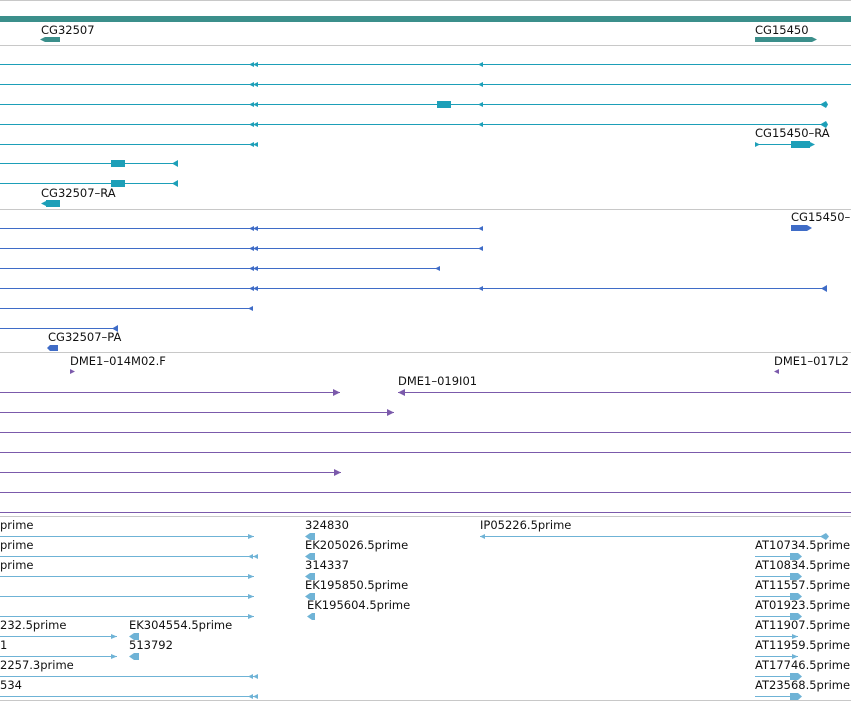  Describe the element at coordinates (327, 565) in the screenshot. I see `label-314337: 314337` at that location.